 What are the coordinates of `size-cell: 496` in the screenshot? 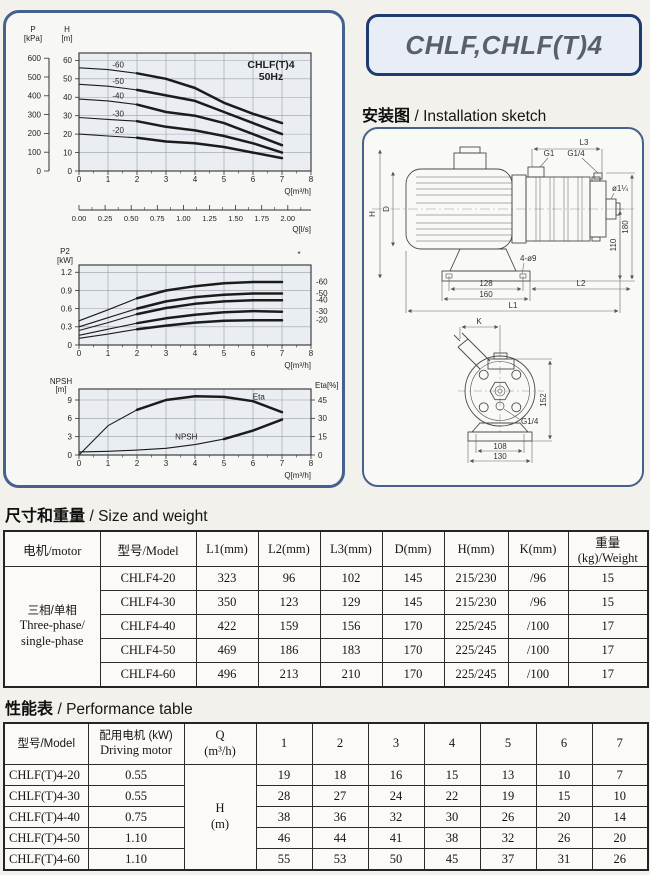 It's located at (227, 675).